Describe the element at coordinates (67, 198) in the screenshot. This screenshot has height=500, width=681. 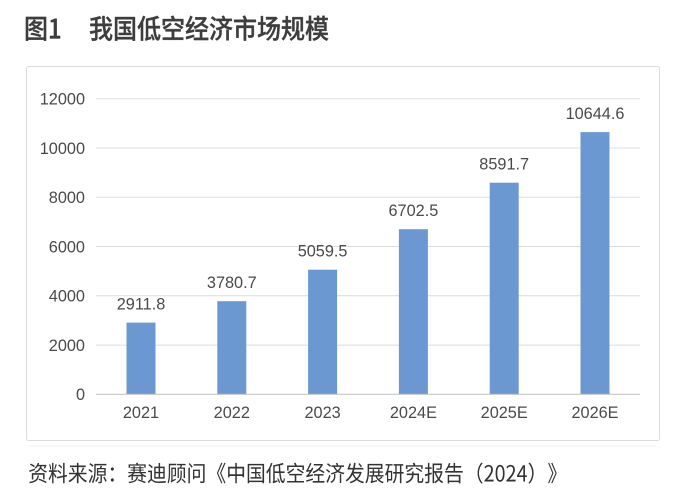
I see `svg-text: 8000` at that location.